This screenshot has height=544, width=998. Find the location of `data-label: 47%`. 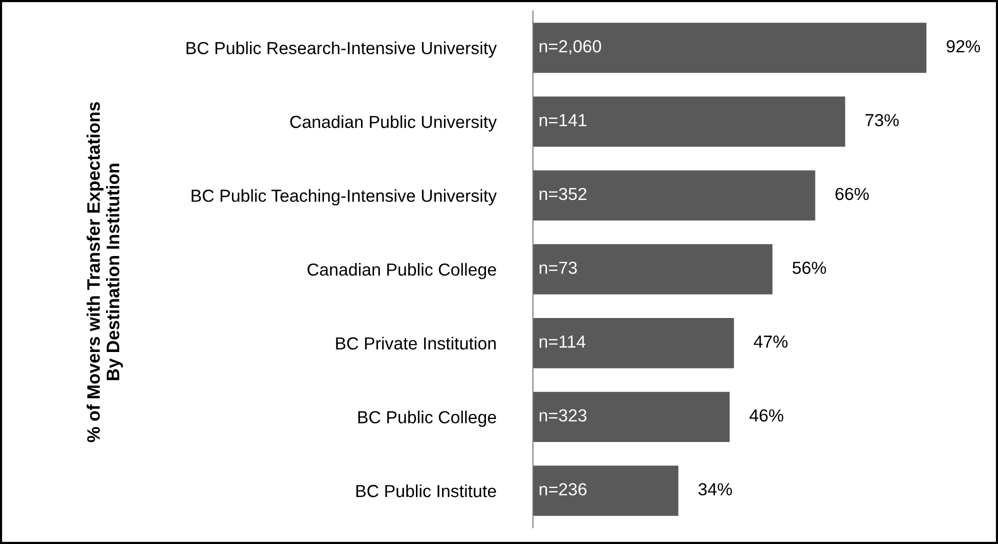

data-label: 47% is located at coordinates (771, 342).